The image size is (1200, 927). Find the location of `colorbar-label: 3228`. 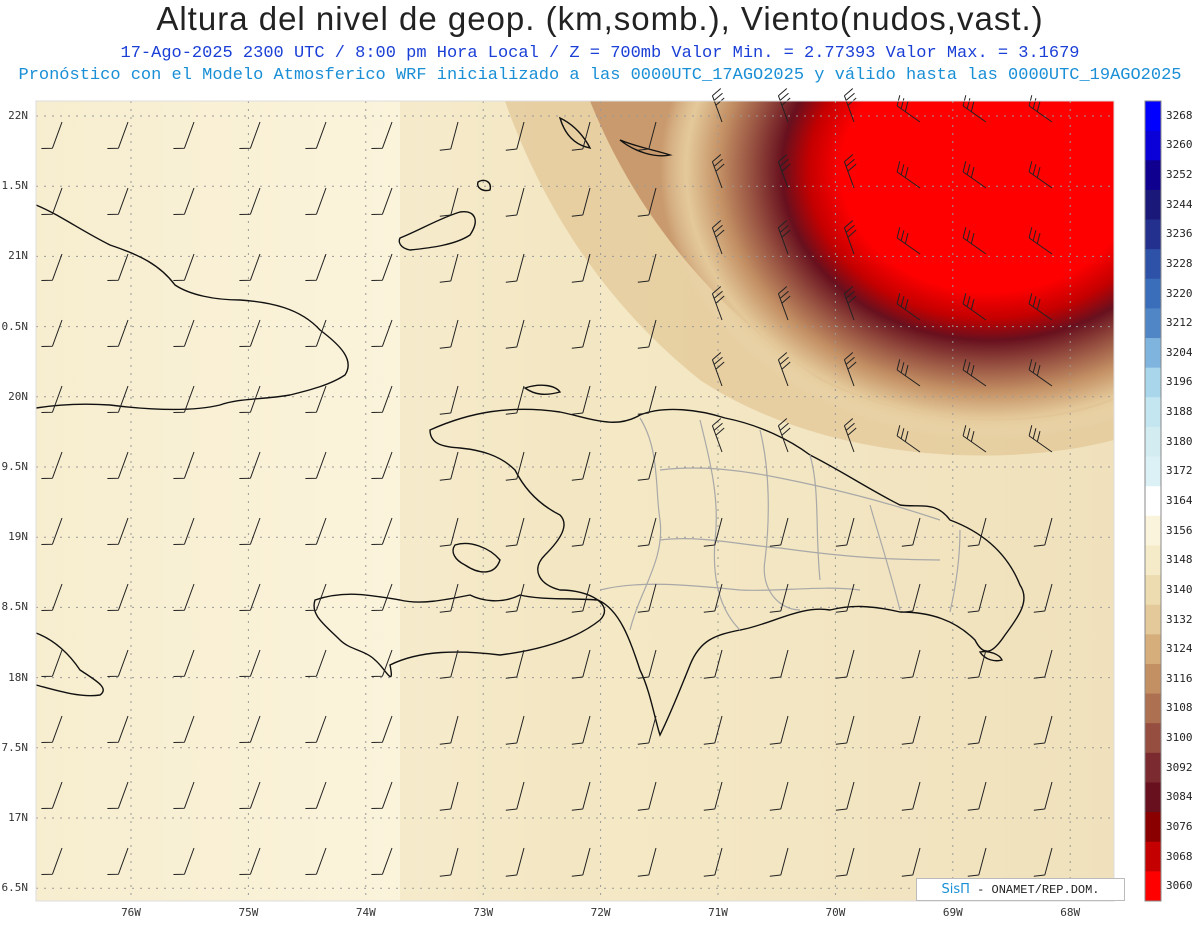

colorbar-label: 3228 is located at coordinates (1179, 263).